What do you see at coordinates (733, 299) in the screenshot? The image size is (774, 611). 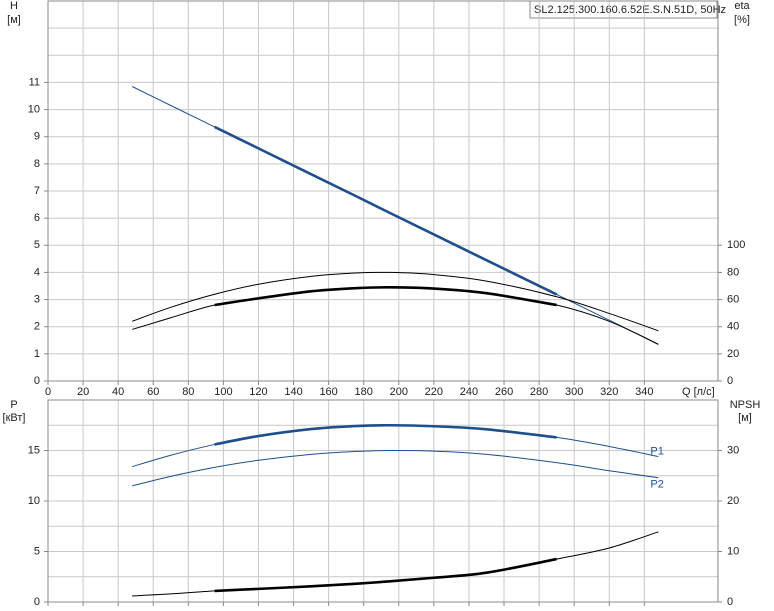 I see `y2-tick-label: 60` at bounding box center [733, 299].